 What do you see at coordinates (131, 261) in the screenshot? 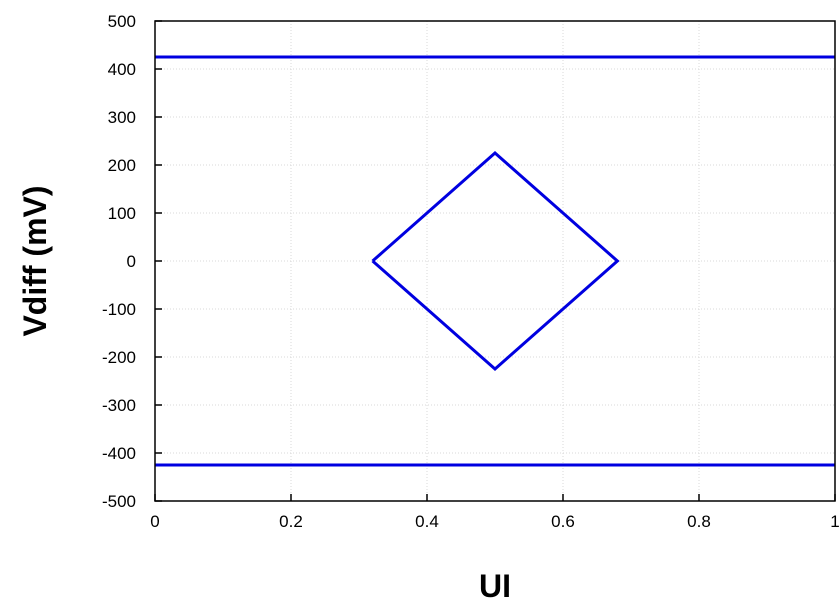
I see `y-tick-label: 0` at bounding box center [131, 261].